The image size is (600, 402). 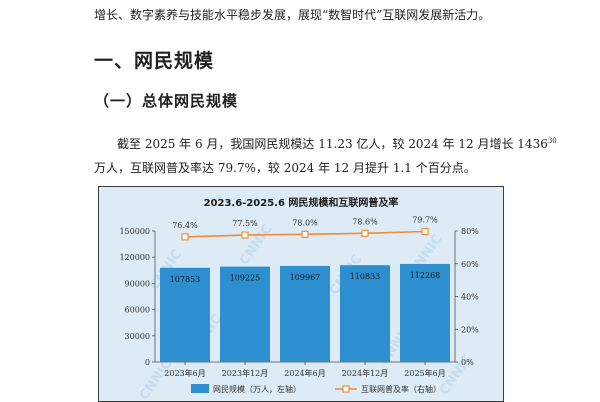 I want to click on line-value-label: 78.0%, so click(x=305, y=222).